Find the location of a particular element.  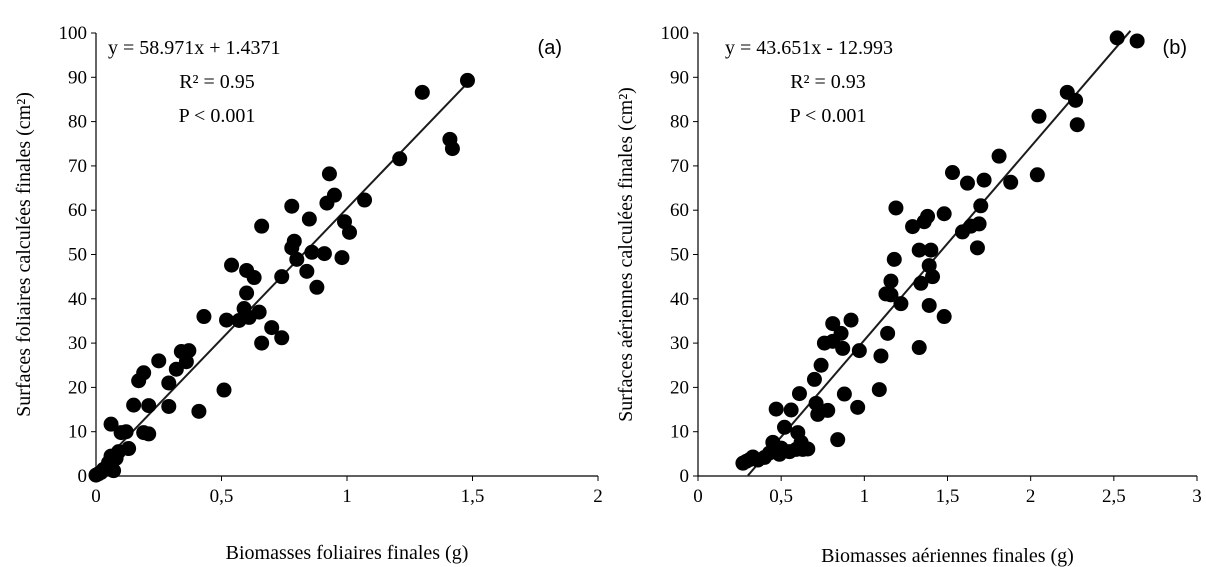

x-tick-label: 2,5 is located at coordinates (1114, 496).